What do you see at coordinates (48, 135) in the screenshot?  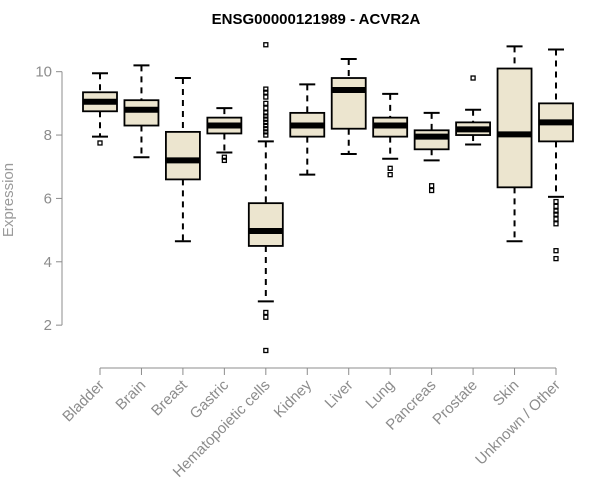 I see `y-tick-label: 8` at bounding box center [48, 135].